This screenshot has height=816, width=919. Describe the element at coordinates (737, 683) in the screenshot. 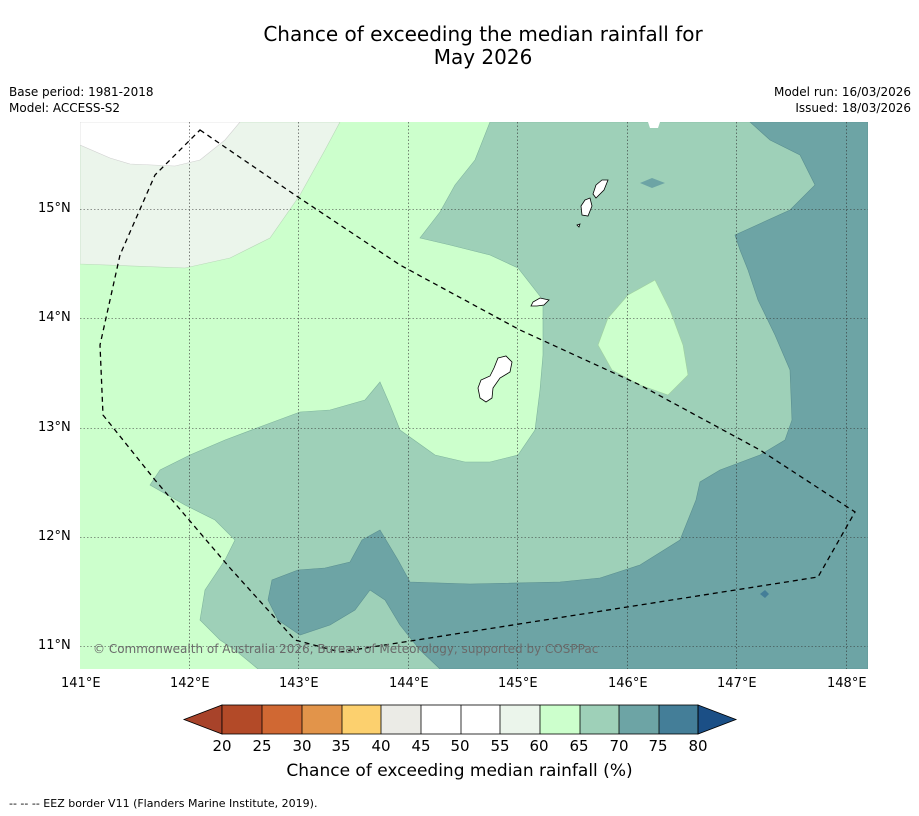

I see `lon-label: 147°E` at that location.